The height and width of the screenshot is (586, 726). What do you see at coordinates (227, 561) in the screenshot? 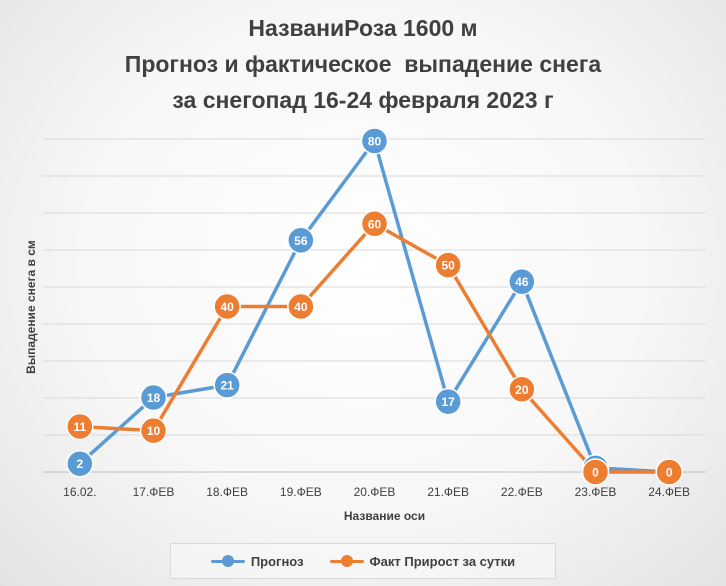
I see `legend-marker-forecast` at bounding box center [227, 561].